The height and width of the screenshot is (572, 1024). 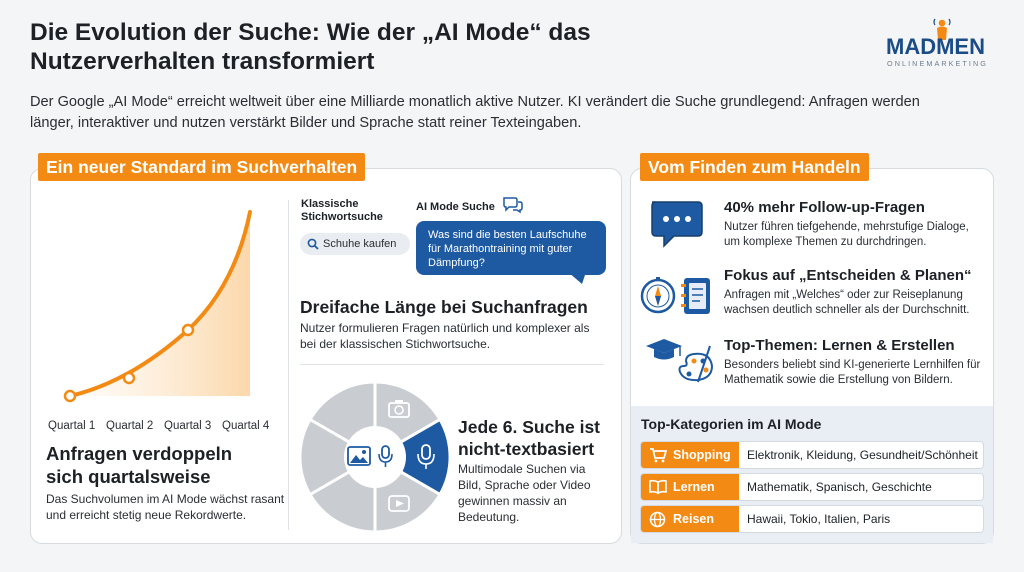 I want to click on classic-search-pill: Schuhe kaufen, so click(x=355, y=244).